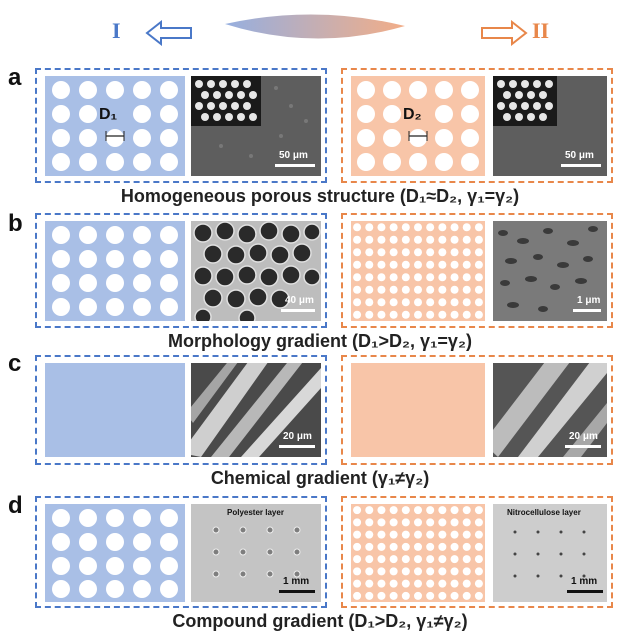 This screenshot has width=619, height=635. What do you see at coordinates (115, 410) in the screenshot?
I see `panel-c-left-chemistry-block` at bounding box center [115, 410].